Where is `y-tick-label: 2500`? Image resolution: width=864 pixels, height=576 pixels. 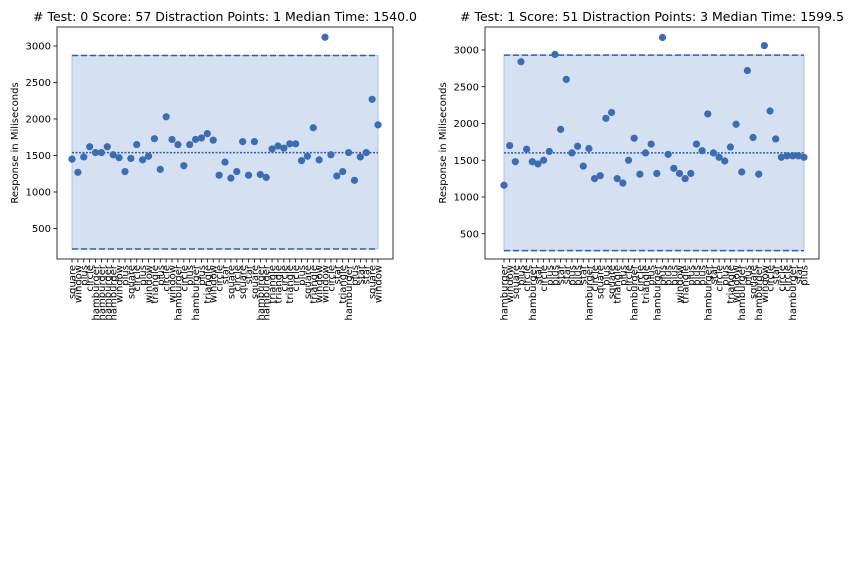 y-tick-label: 2500 is located at coordinates (466, 87).